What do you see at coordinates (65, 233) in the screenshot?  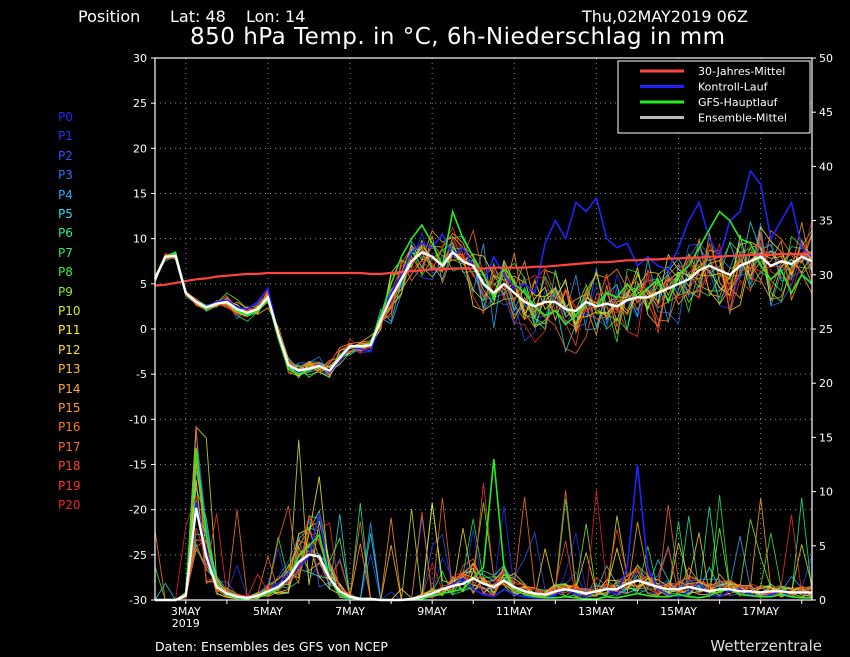 I see `member-label-p6: P6` at bounding box center [65, 233].